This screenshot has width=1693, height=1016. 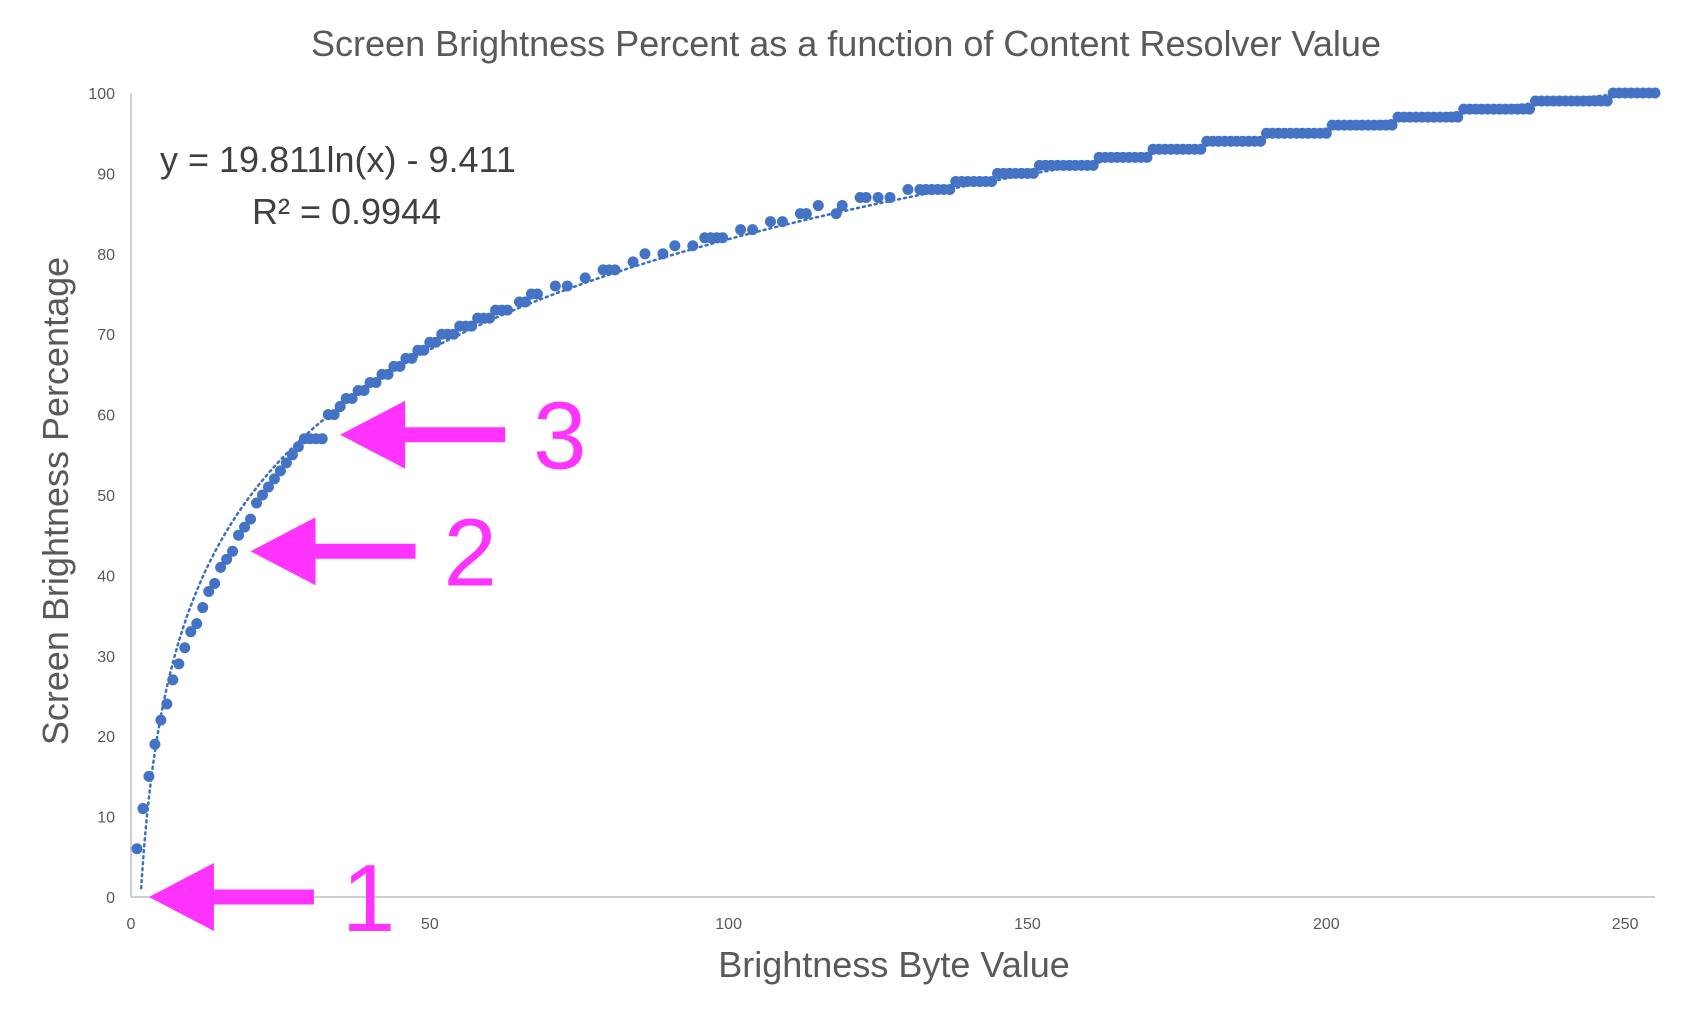 I want to click on trendline-equation-text: y = 19.811ln(x) - 9.411, so click(x=338, y=159).